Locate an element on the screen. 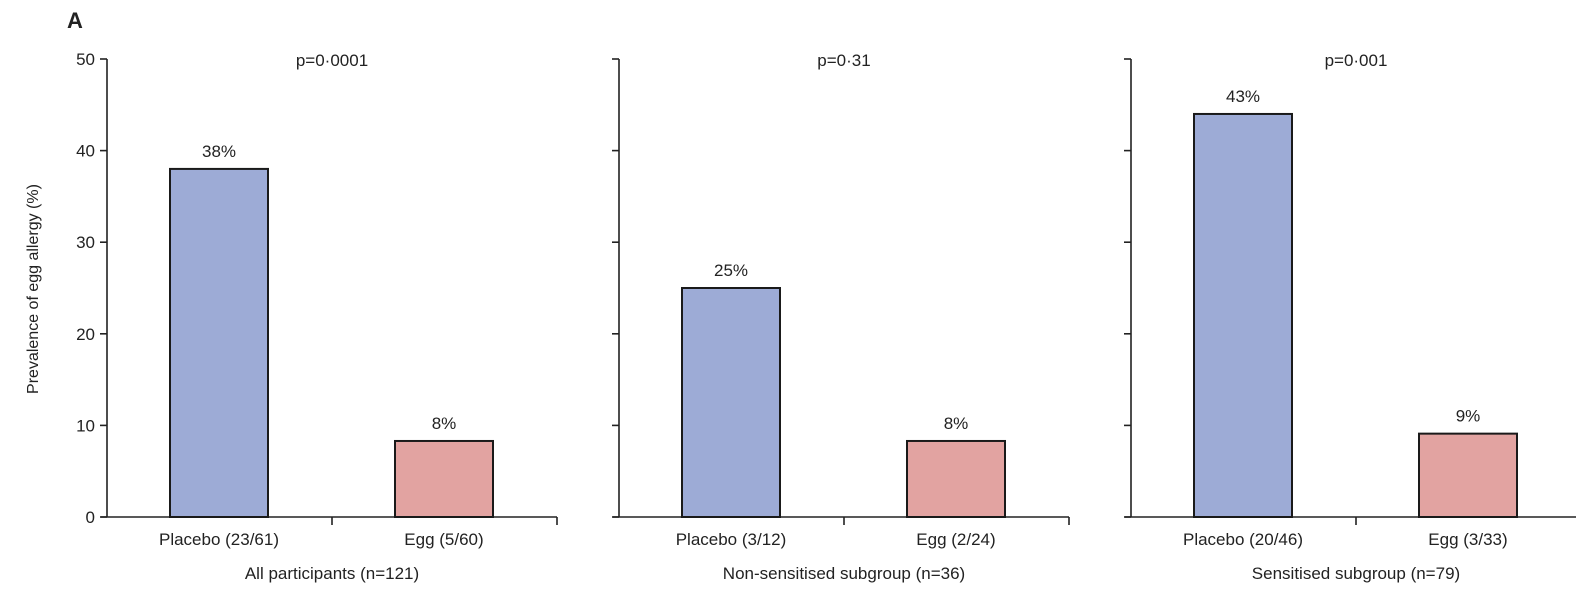 This screenshot has width=1578, height=596. y-tick-label: 30 is located at coordinates (85, 242).